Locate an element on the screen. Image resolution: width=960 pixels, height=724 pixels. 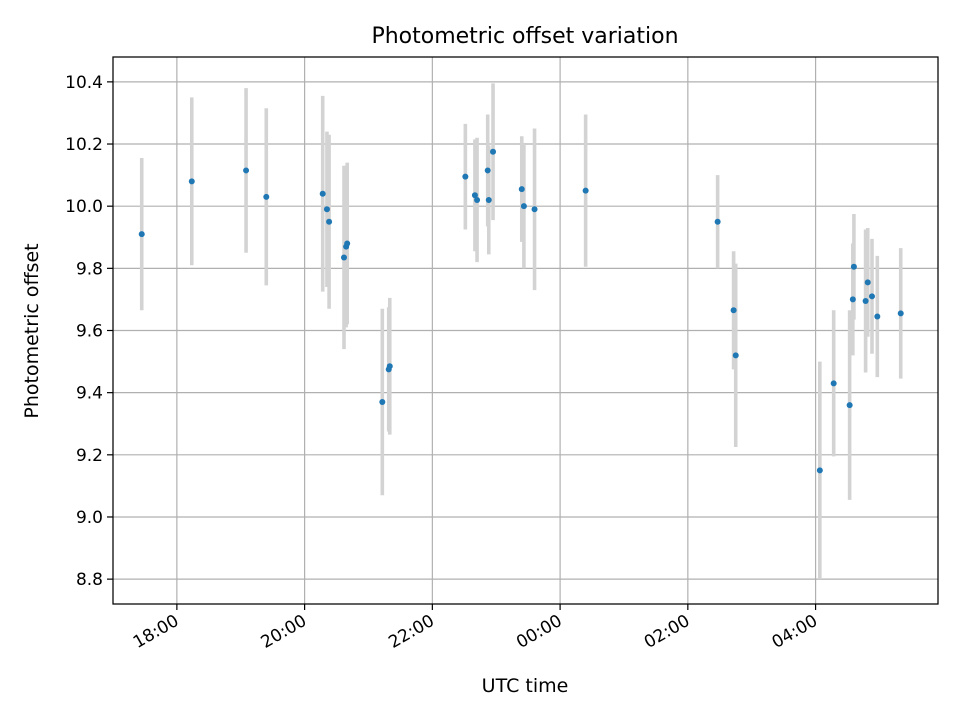
y-tick-label: 9.8 is located at coordinates (89, 269).